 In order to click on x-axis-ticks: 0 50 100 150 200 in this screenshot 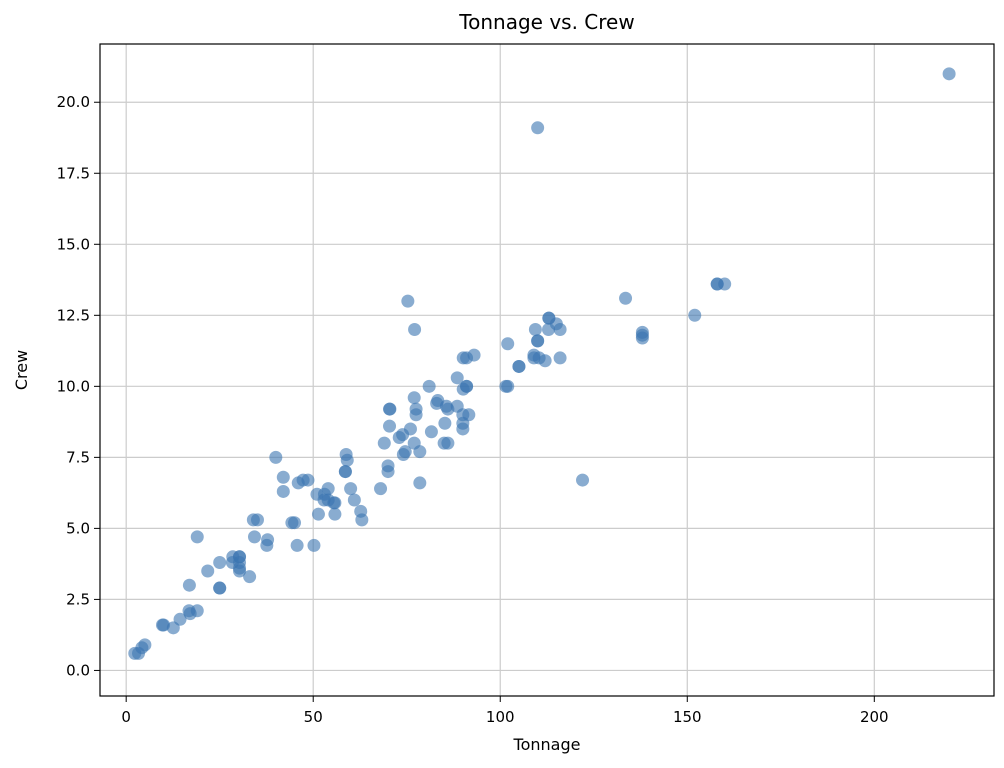, I will do `click(505, 711)`.